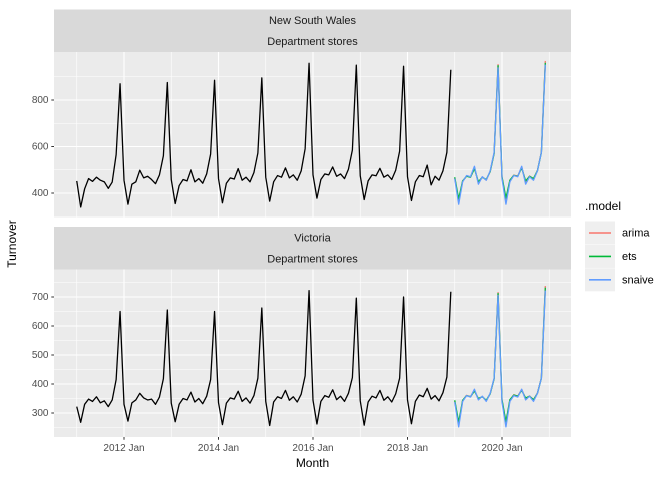 The height and width of the screenshot is (480, 672). What do you see at coordinates (40, 413) in the screenshot?
I see `y-tick-label: 300` at bounding box center [40, 413].